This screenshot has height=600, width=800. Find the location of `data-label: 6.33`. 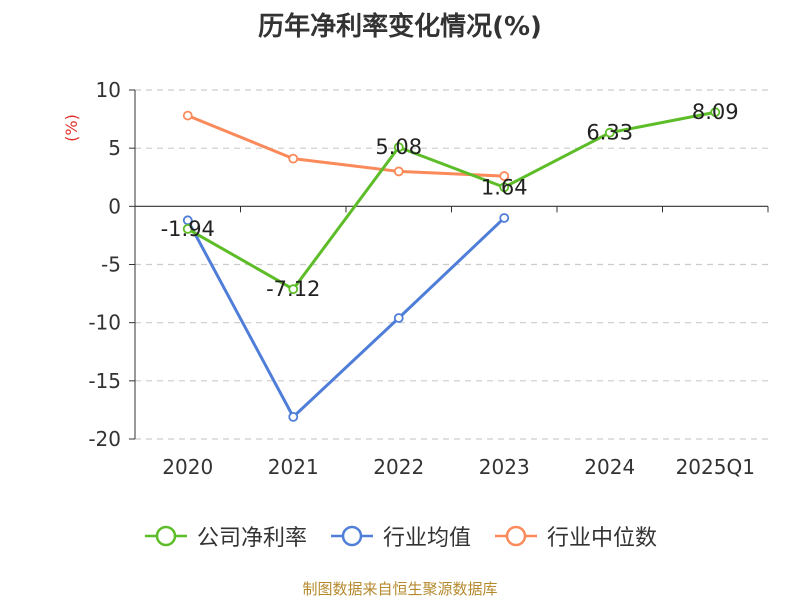

data-label: 6.33 is located at coordinates (609, 133).